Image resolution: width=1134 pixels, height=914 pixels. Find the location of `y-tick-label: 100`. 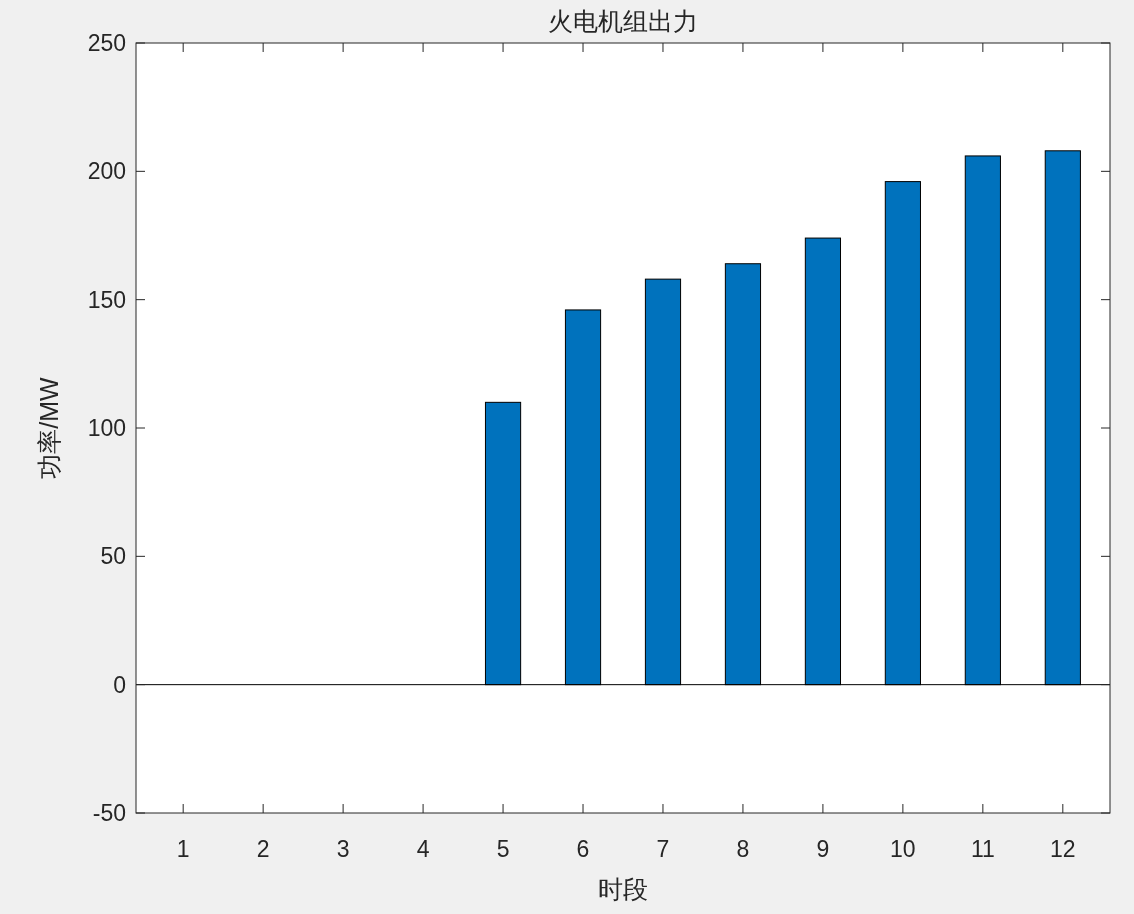

y-tick-label: 100 is located at coordinates (106, 428).